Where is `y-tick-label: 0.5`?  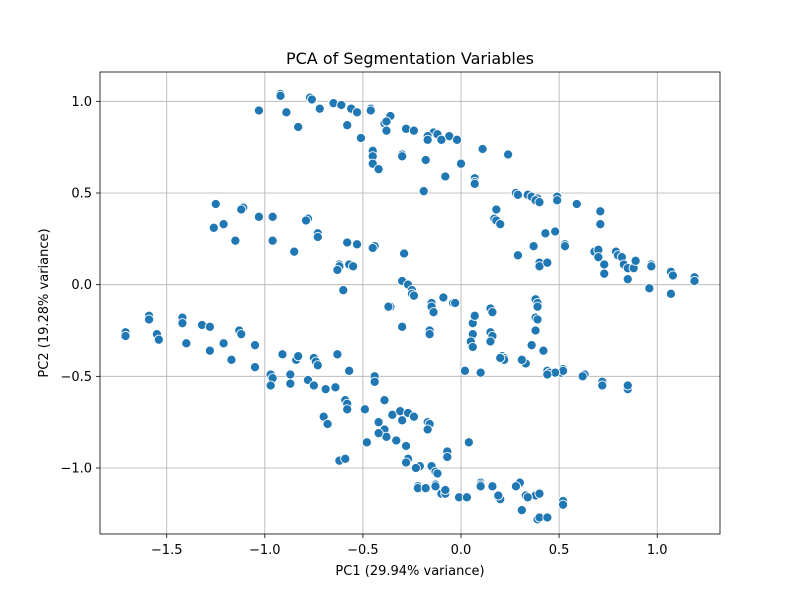 y-tick-label: 0.5 is located at coordinates (81, 194).